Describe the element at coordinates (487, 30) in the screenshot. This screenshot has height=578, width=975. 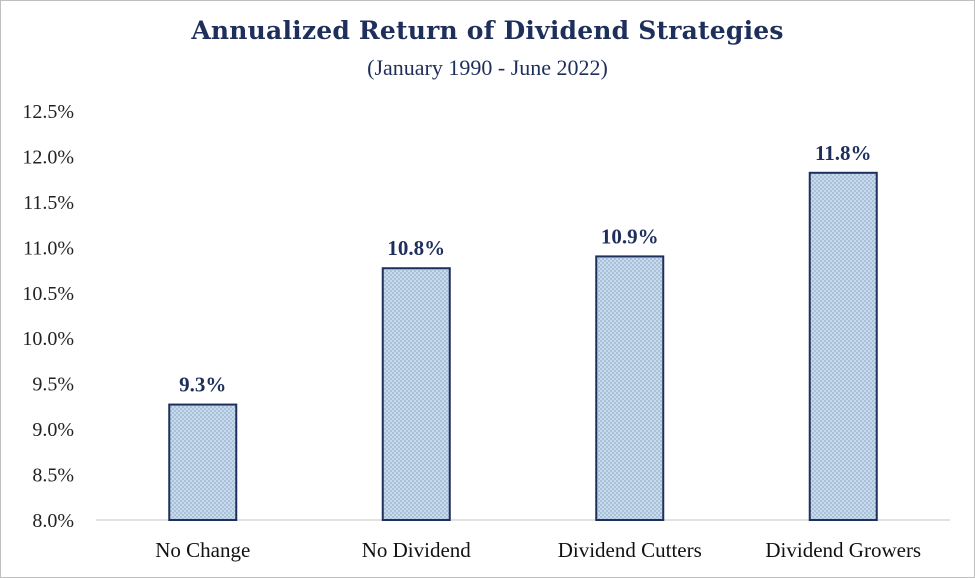
I see `chart-title: Annualized Return of Dividend Strategies` at that location.